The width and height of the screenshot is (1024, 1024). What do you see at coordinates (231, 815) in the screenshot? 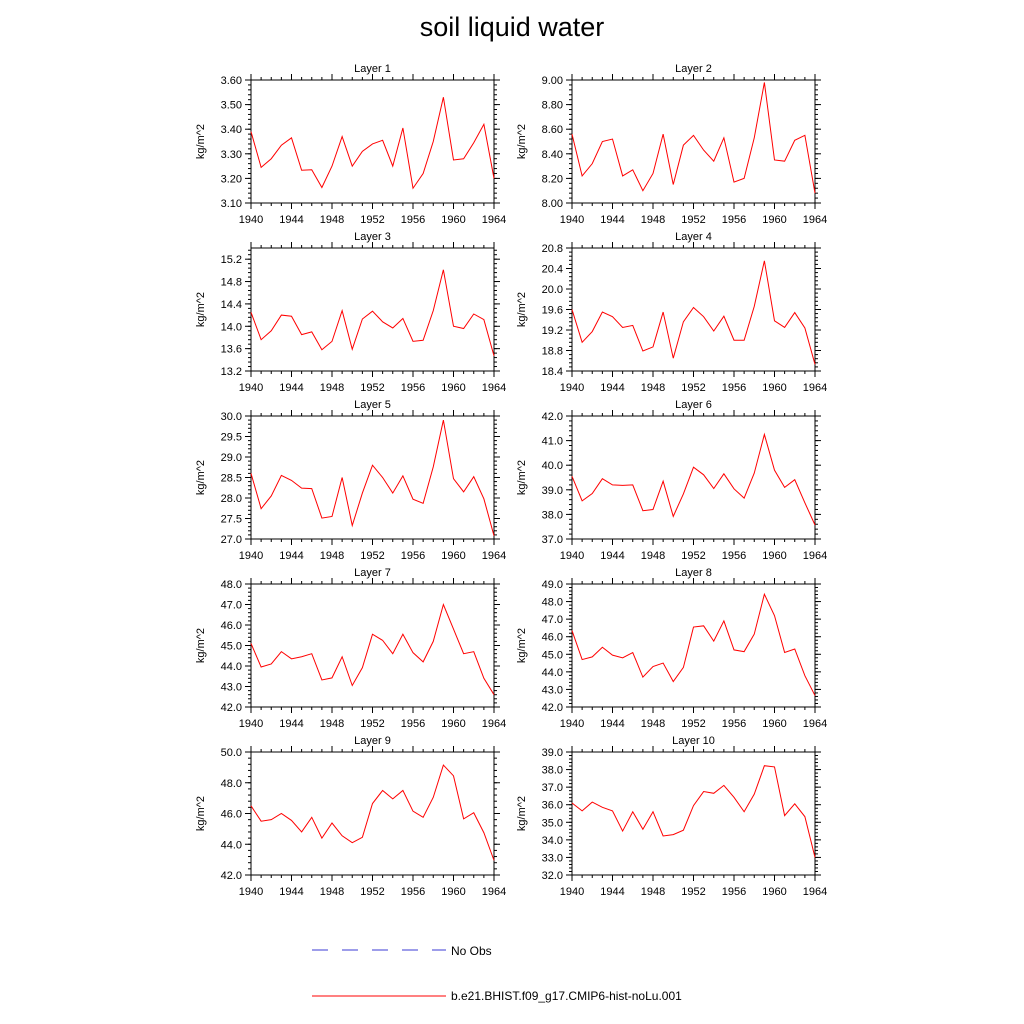
I see `y-tick-label: 46.0` at bounding box center [231, 815].